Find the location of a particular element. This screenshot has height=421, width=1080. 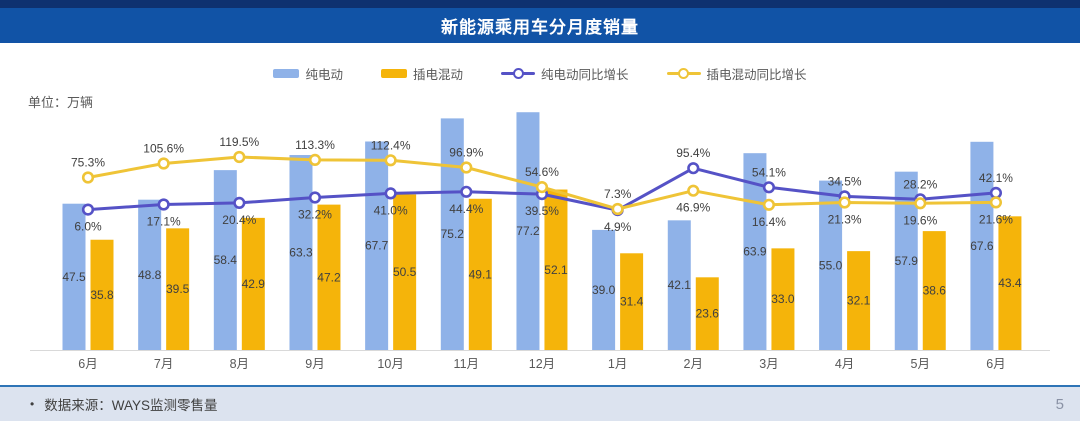

phev-yoy-pct-label: 54.6% is located at coordinates (542, 172).